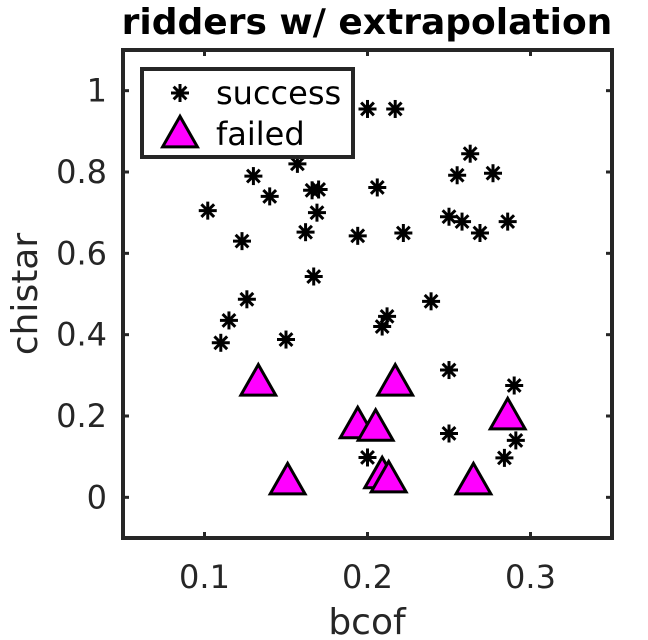 The height and width of the screenshot is (640, 648). Describe the element at coordinates (81, 172) in the screenshot. I see `y-tick-label: 0.8` at that location.